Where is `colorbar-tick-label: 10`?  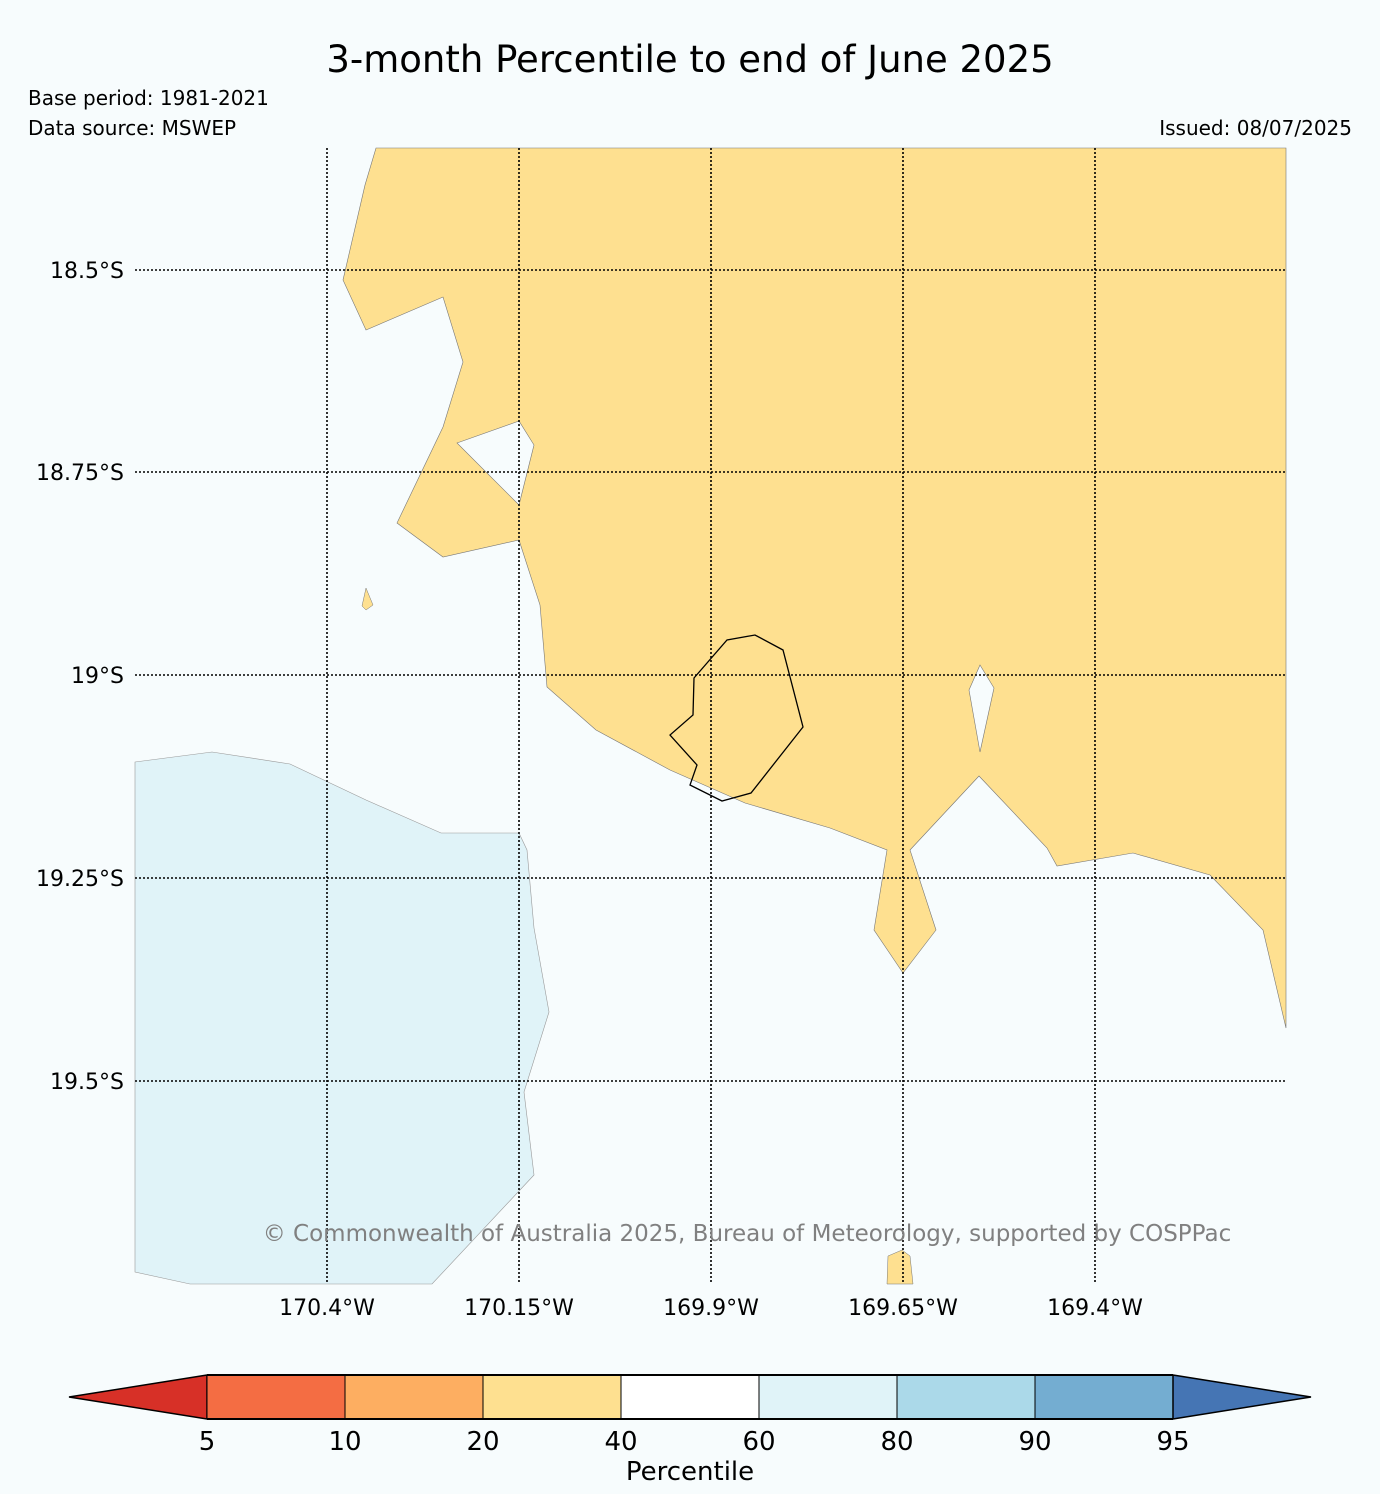 colorbar-tick-label: 10 is located at coordinates (344, 1442).